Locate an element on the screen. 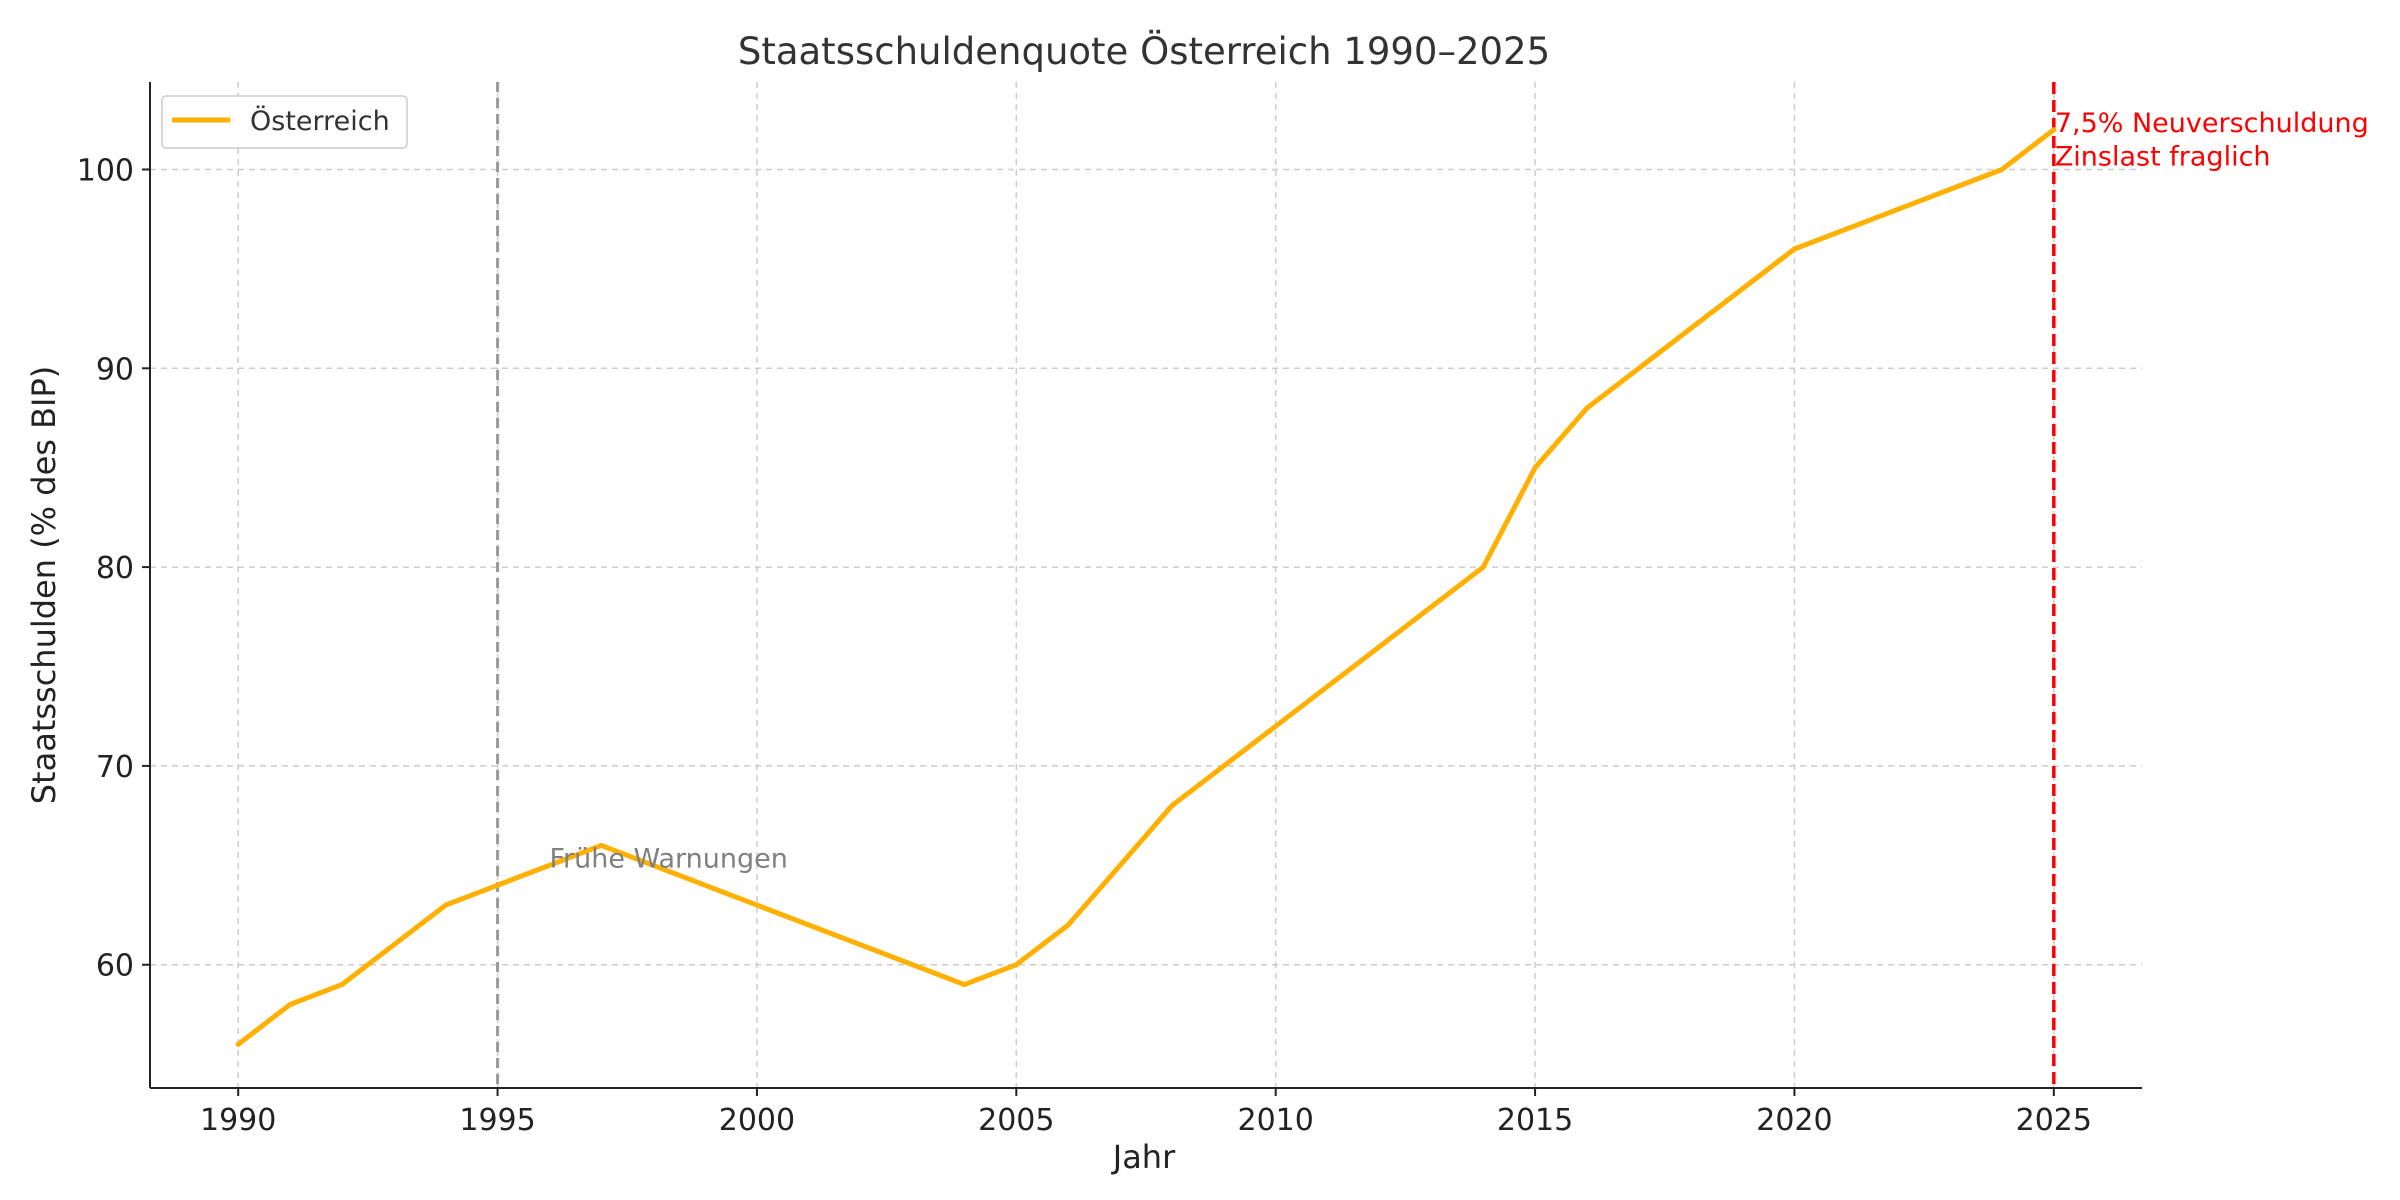 Image resolution: width=2400 pixels, height=1200 pixels. chart-title: Staatsschuldenquote Österreich 1990–2025 is located at coordinates (1144, 51).